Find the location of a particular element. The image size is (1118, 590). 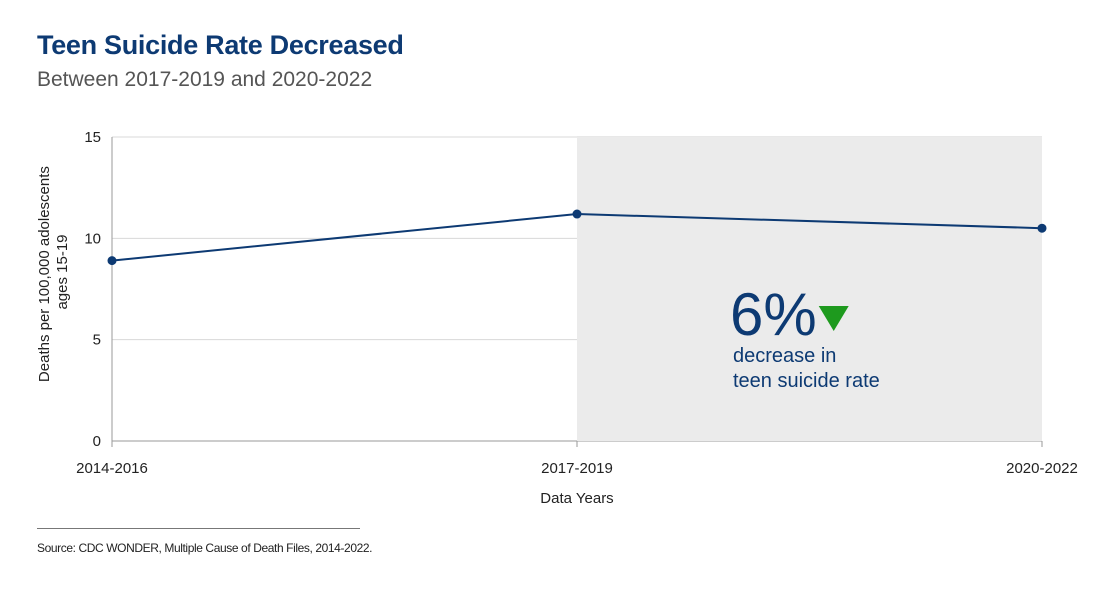

y-axis-title-line-1: Deaths per 100,000 adolescents is located at coordinates (44, 274).